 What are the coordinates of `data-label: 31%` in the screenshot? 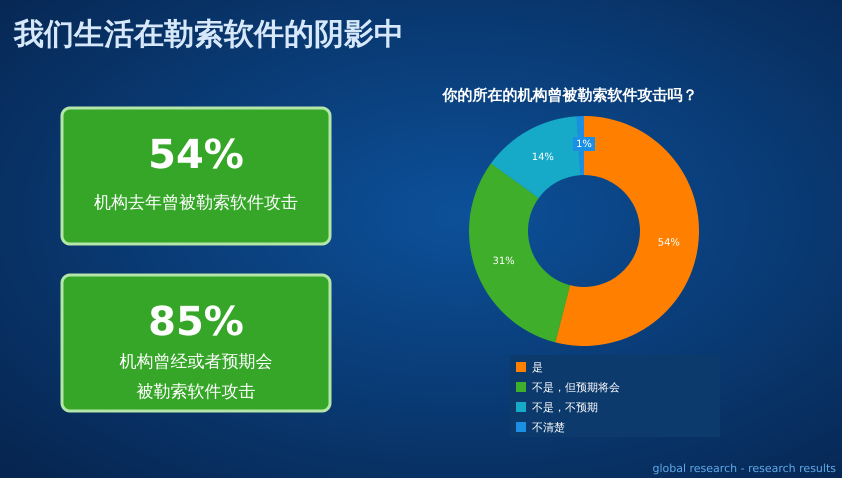 It's located at (503, 261).